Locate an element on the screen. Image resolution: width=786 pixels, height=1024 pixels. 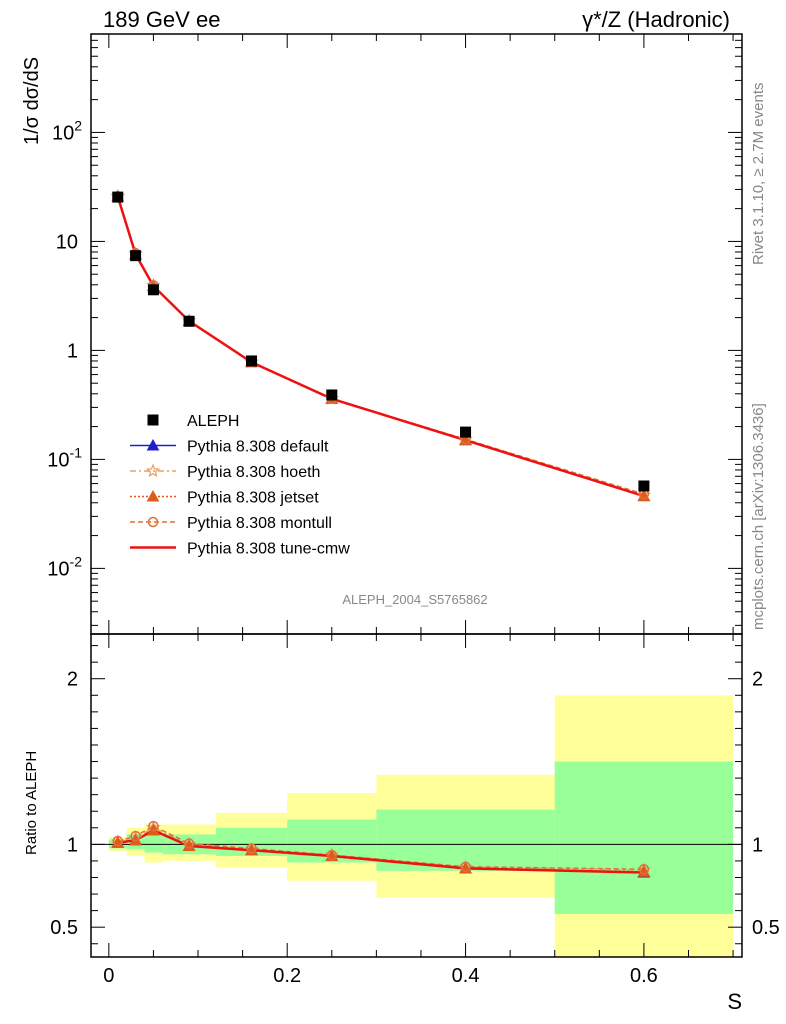
legend-entry: Pythia 8.308 tune-cmw is located at coordinates (240, 549).